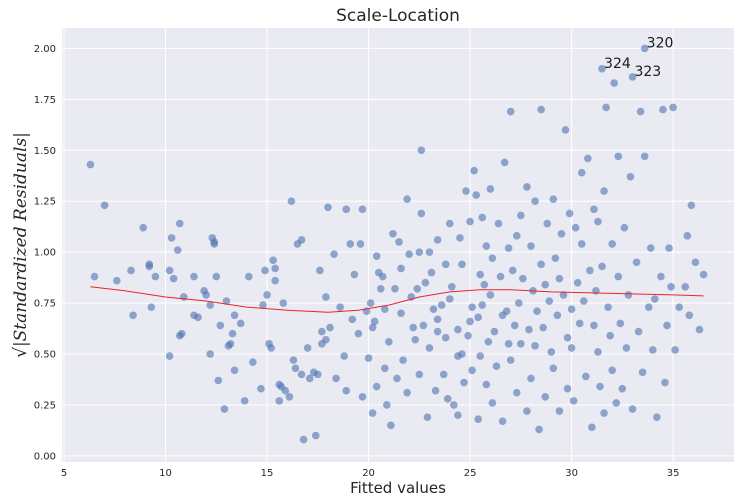 Image resolution: width=741 pixels, height=503 pixels. Describe the element at coordinates (571, 473) in the screenshot. I see `x-tick-label: 30` at that location.